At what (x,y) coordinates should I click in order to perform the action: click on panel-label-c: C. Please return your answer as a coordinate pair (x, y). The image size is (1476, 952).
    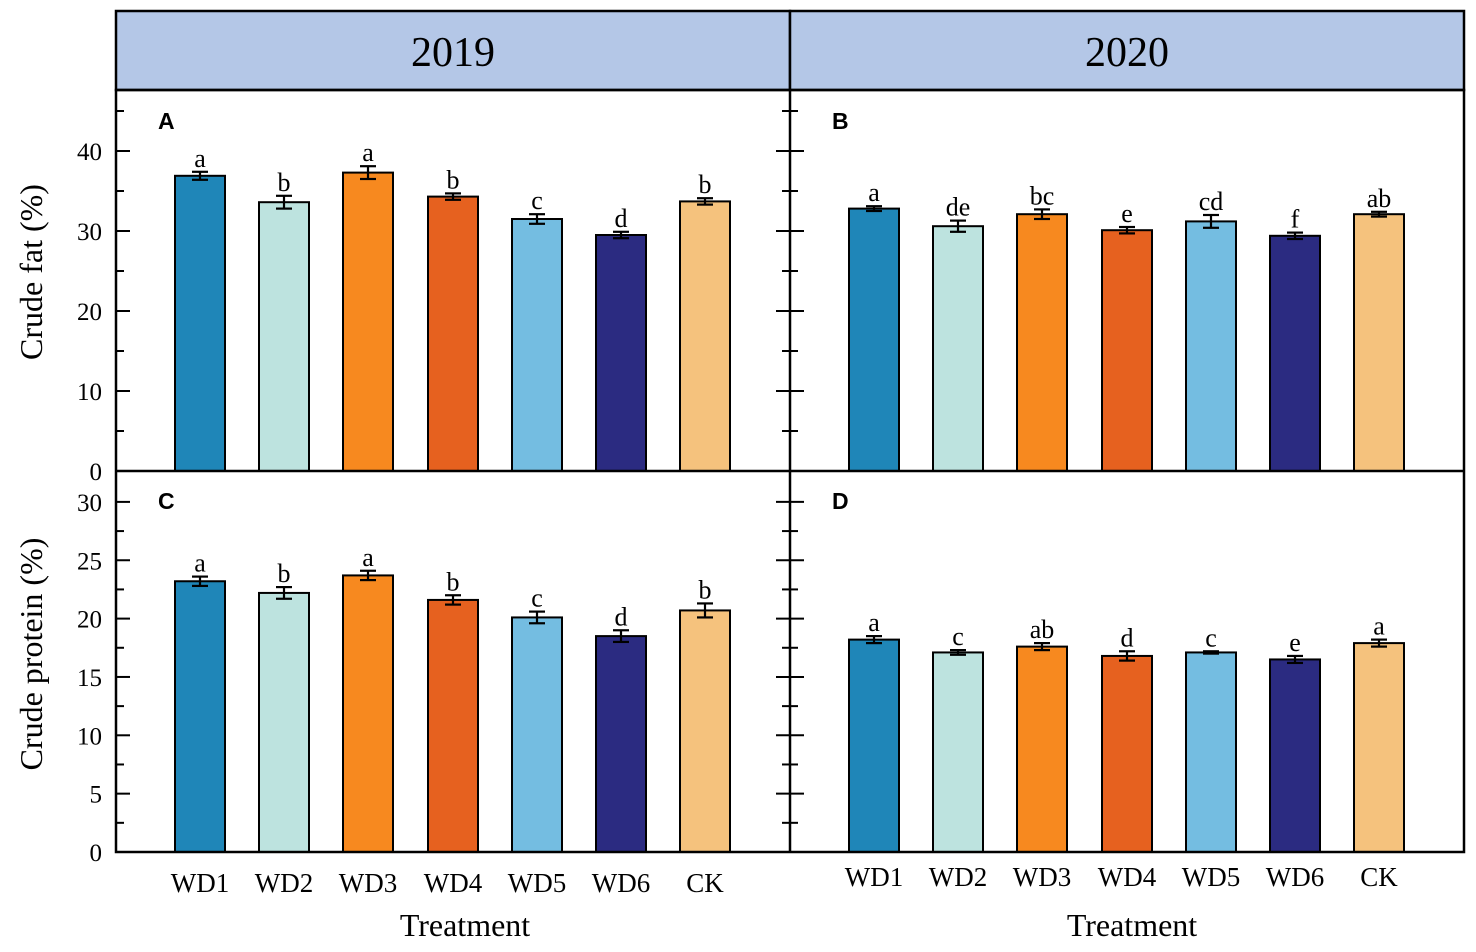
    Looking at the image, I should click on (166, 501).